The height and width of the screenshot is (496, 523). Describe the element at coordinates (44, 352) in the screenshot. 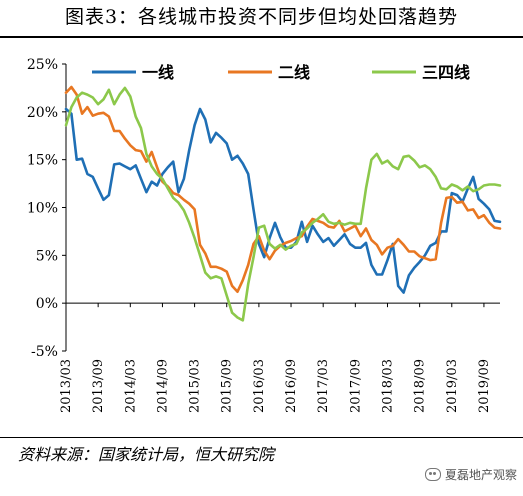

I see `y-tick-label: -5%` at that location.